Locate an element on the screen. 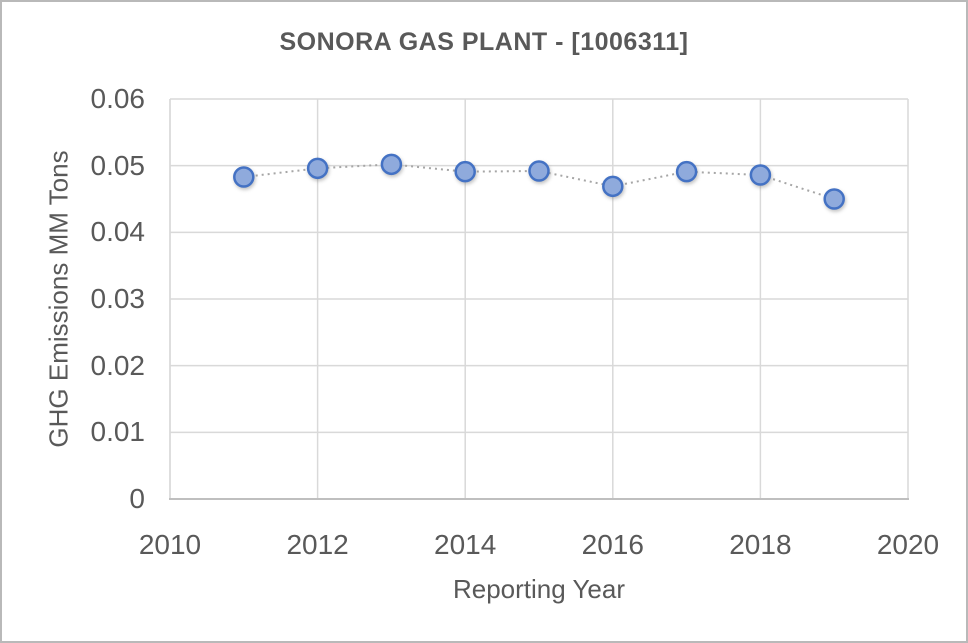  y-tick-label-0.01: 0.01 is located at coordinates (118, 432).